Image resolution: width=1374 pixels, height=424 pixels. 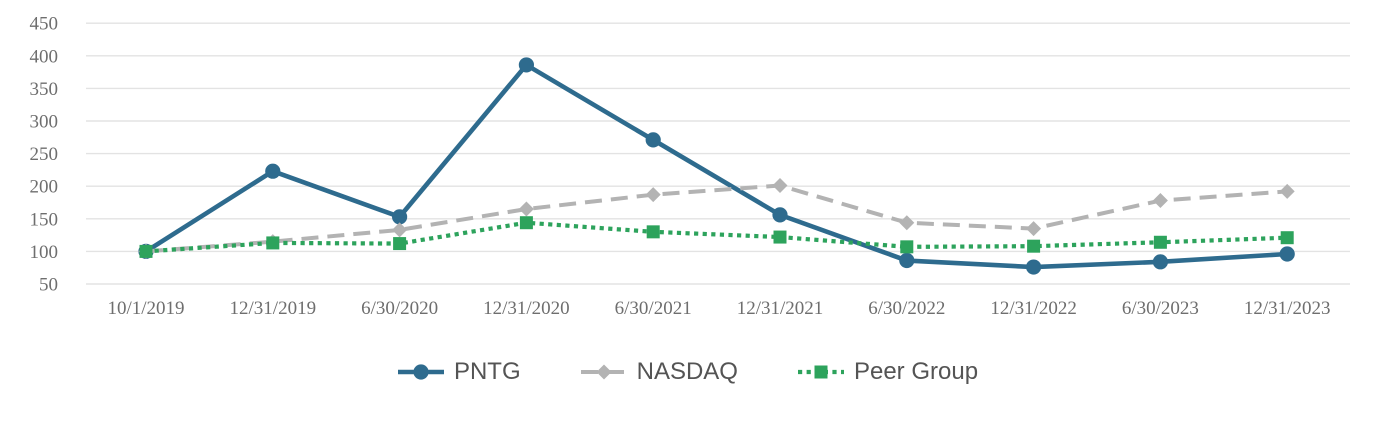 What do you see at coordinates (487, 371) in the screenshot?
I see `legend-label-pntg: PNTG` at bounding box center [487, 371].